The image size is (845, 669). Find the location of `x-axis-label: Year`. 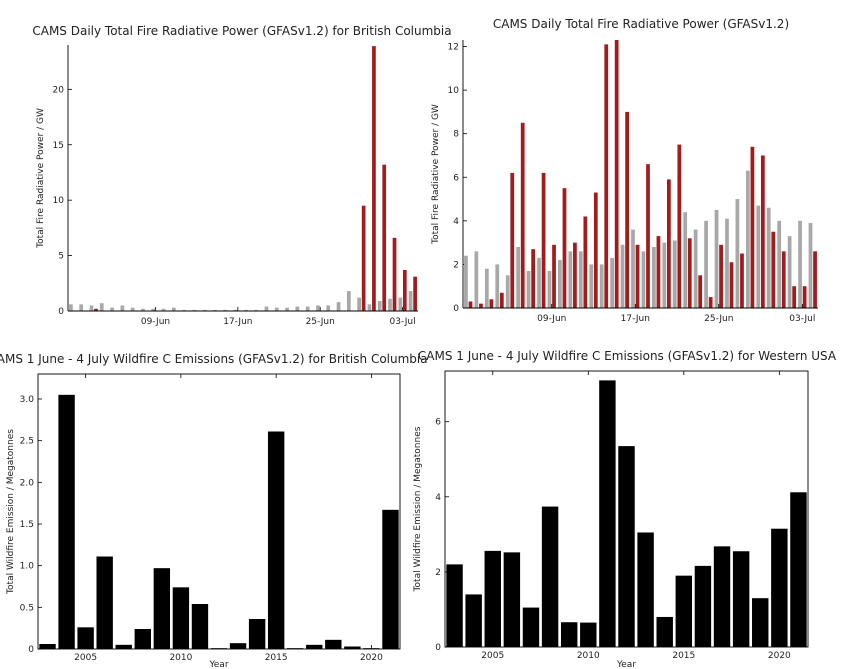

x-axis-label: Year is located at coordinates (626, 664).